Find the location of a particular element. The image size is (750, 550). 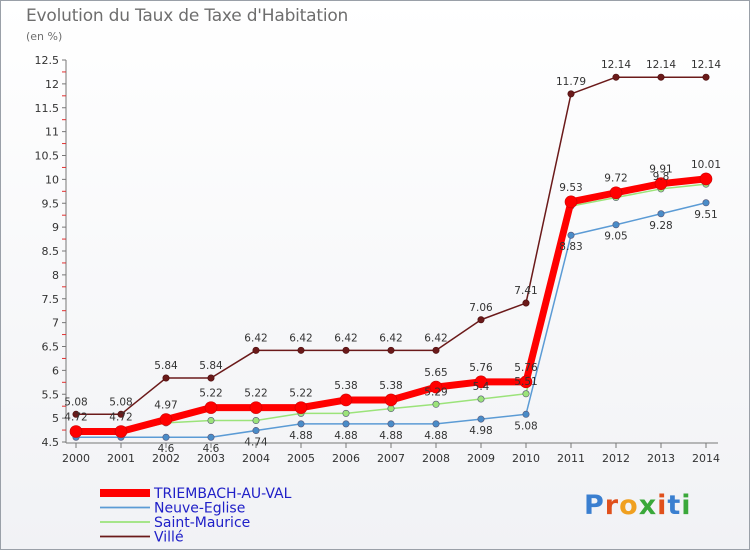

x-tick-label: 2014 is located at coordinates (706, 458).